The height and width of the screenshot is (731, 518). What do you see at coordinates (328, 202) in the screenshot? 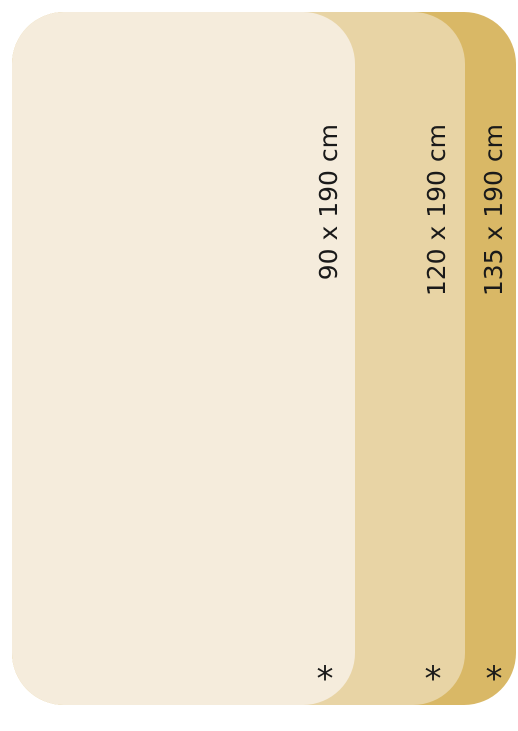
I see `size-label: 90 x 190 cm` at bounding box center [328, 202].